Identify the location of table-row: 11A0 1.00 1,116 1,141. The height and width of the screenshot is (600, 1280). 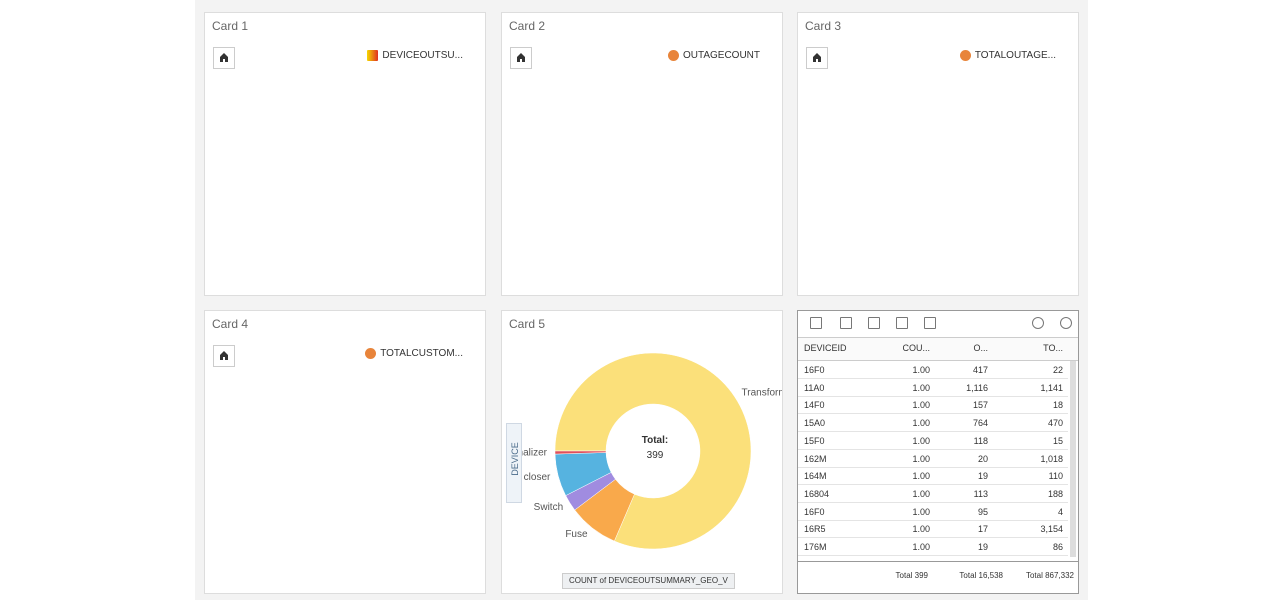
(933, 388).